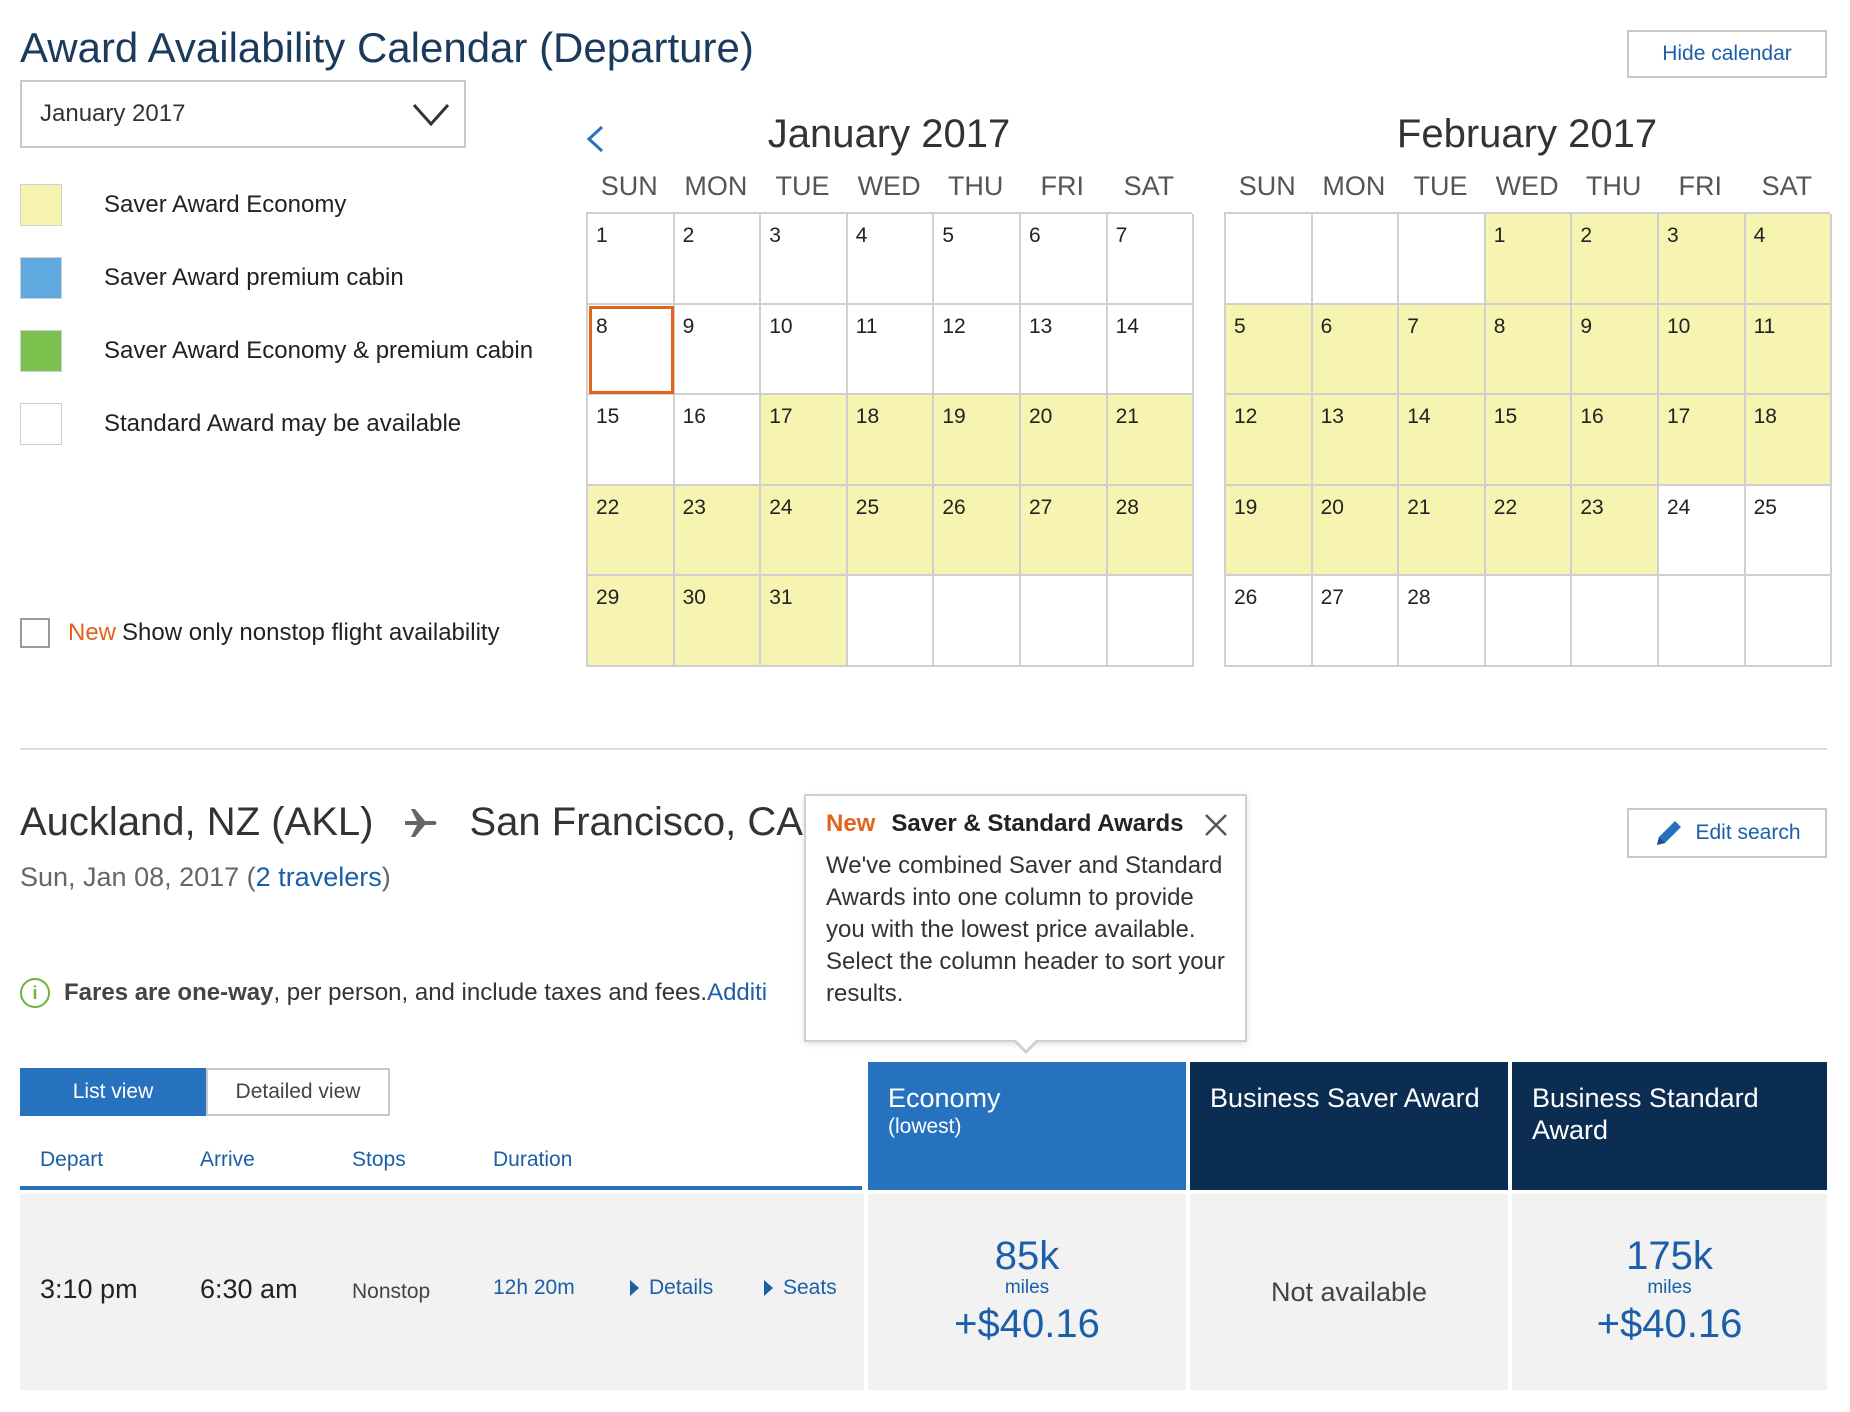 This screenshot has height=1412, width=1850. What do you see at coordinates (254, 277) in the screenshot?
I see `legend-label: Saver Award premium cabin` at bounding box center [254, 277].